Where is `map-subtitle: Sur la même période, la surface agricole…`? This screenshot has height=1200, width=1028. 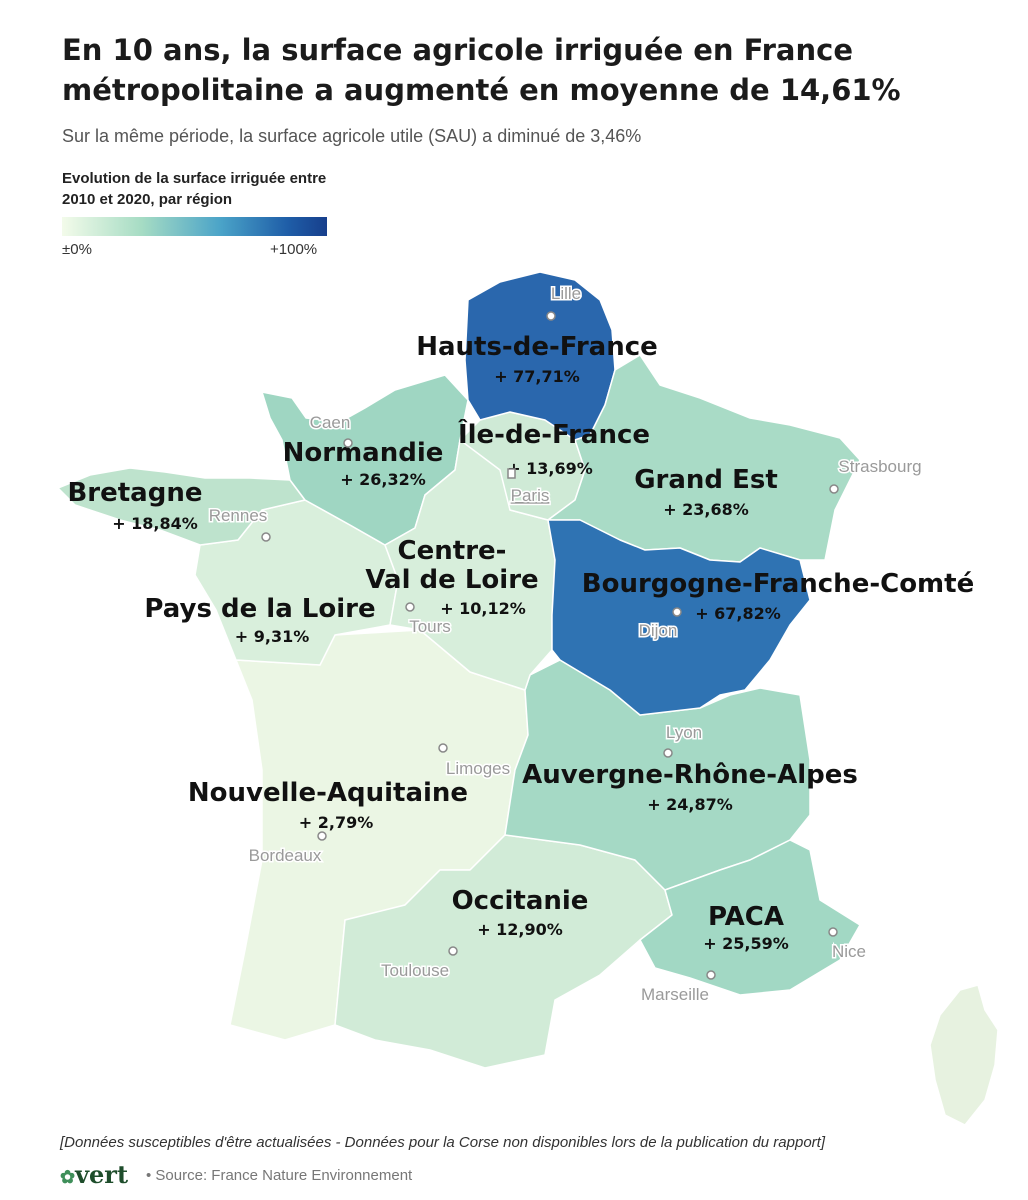
map-subtitle: Sur la même période, la surface agricole… is located at coordinates (352, 136).